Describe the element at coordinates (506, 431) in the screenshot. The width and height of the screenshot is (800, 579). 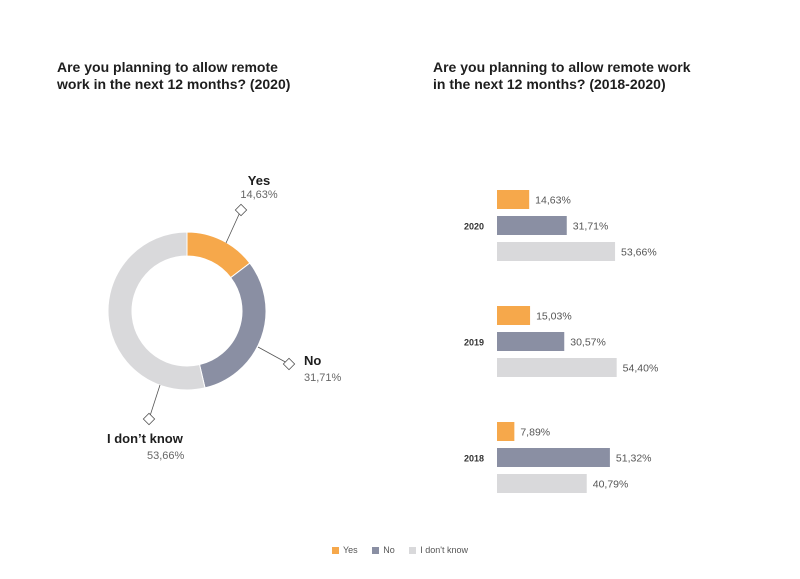
I see `bar-2018-yes` at that location.